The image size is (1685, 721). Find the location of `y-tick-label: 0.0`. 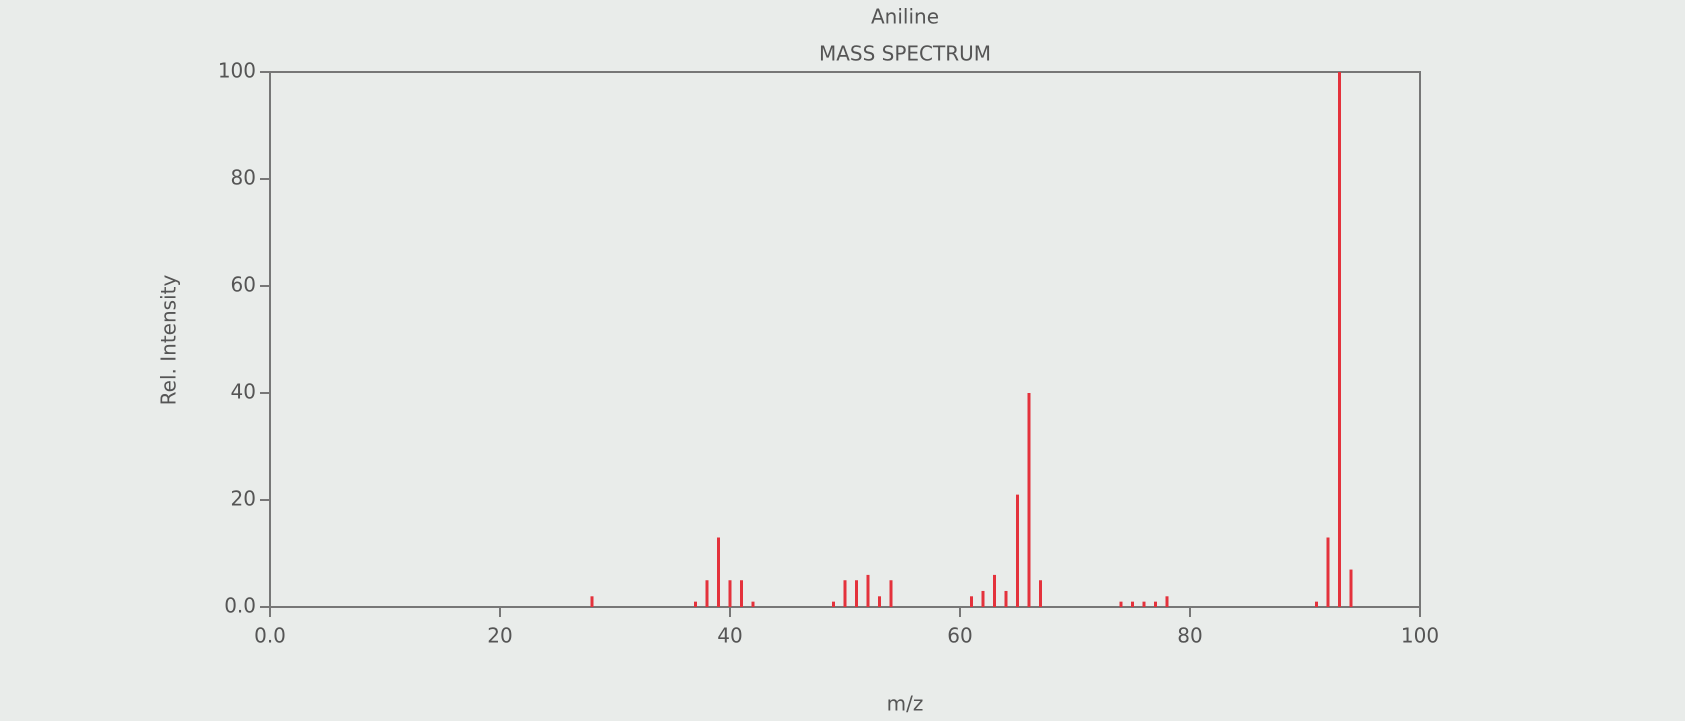

y-tick-label: 0.0 is located at coordinates (240, 606).